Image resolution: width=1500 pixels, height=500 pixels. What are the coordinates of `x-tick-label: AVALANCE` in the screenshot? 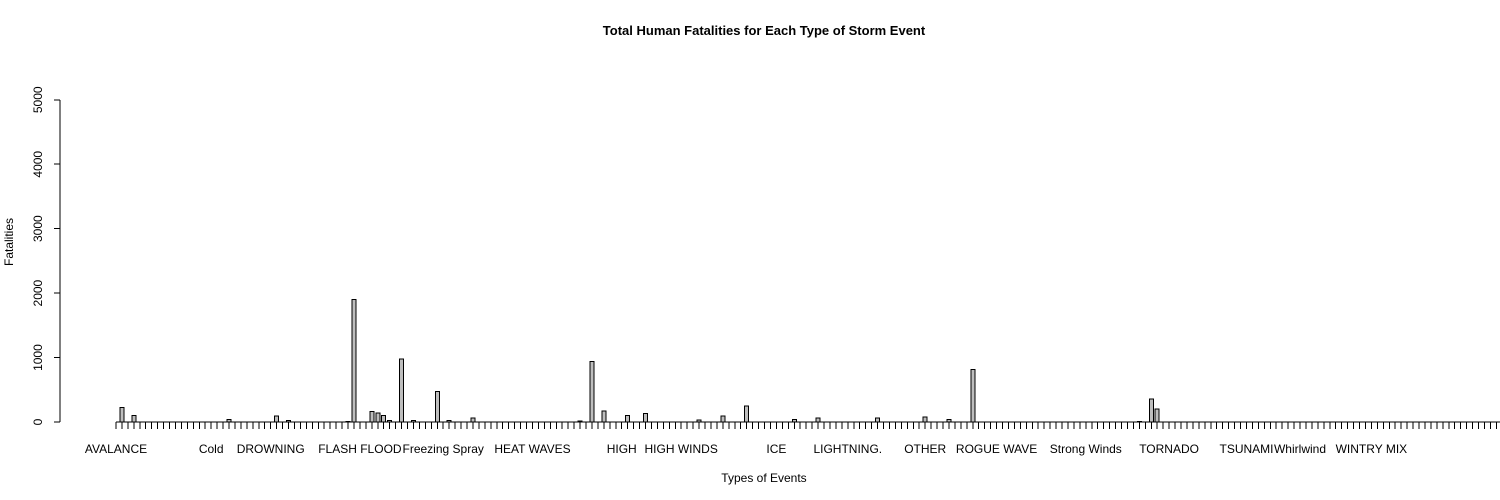 It's located at (116, 449).